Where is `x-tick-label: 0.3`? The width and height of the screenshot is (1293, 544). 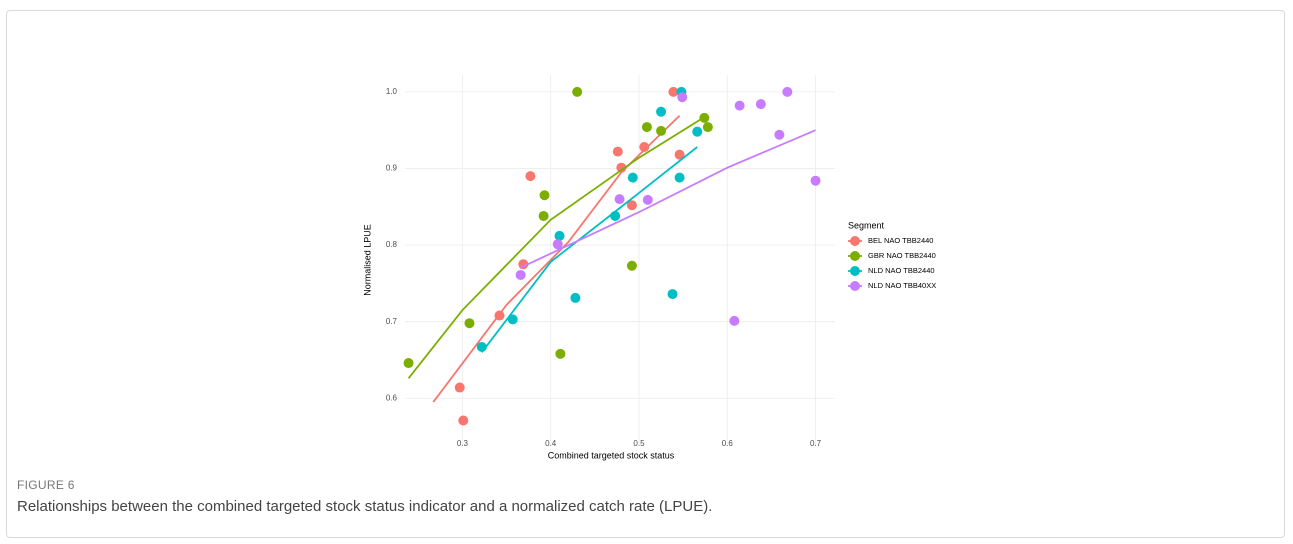
x-tick-label: 0.3 is located at coordinates (463, 443).